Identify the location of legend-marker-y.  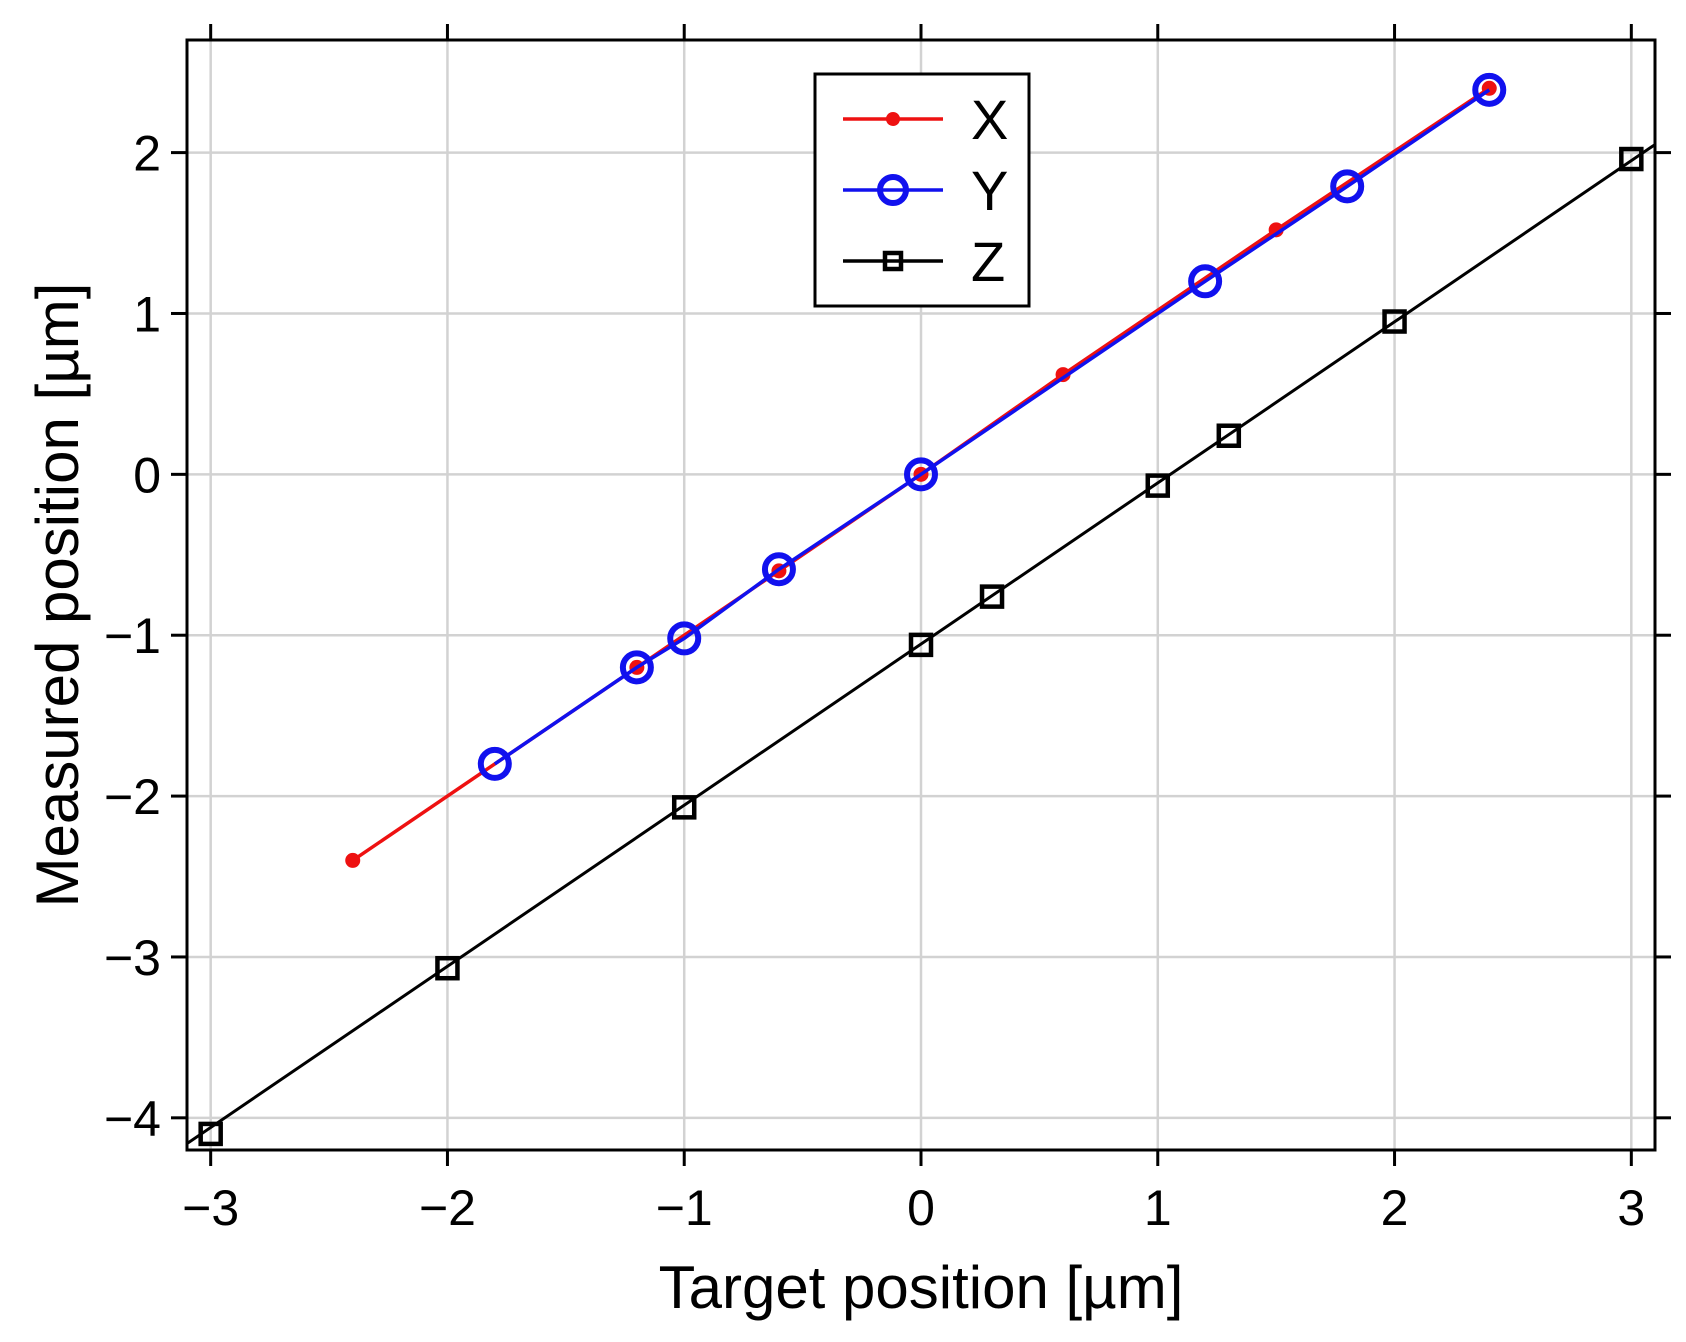
(893, 190).